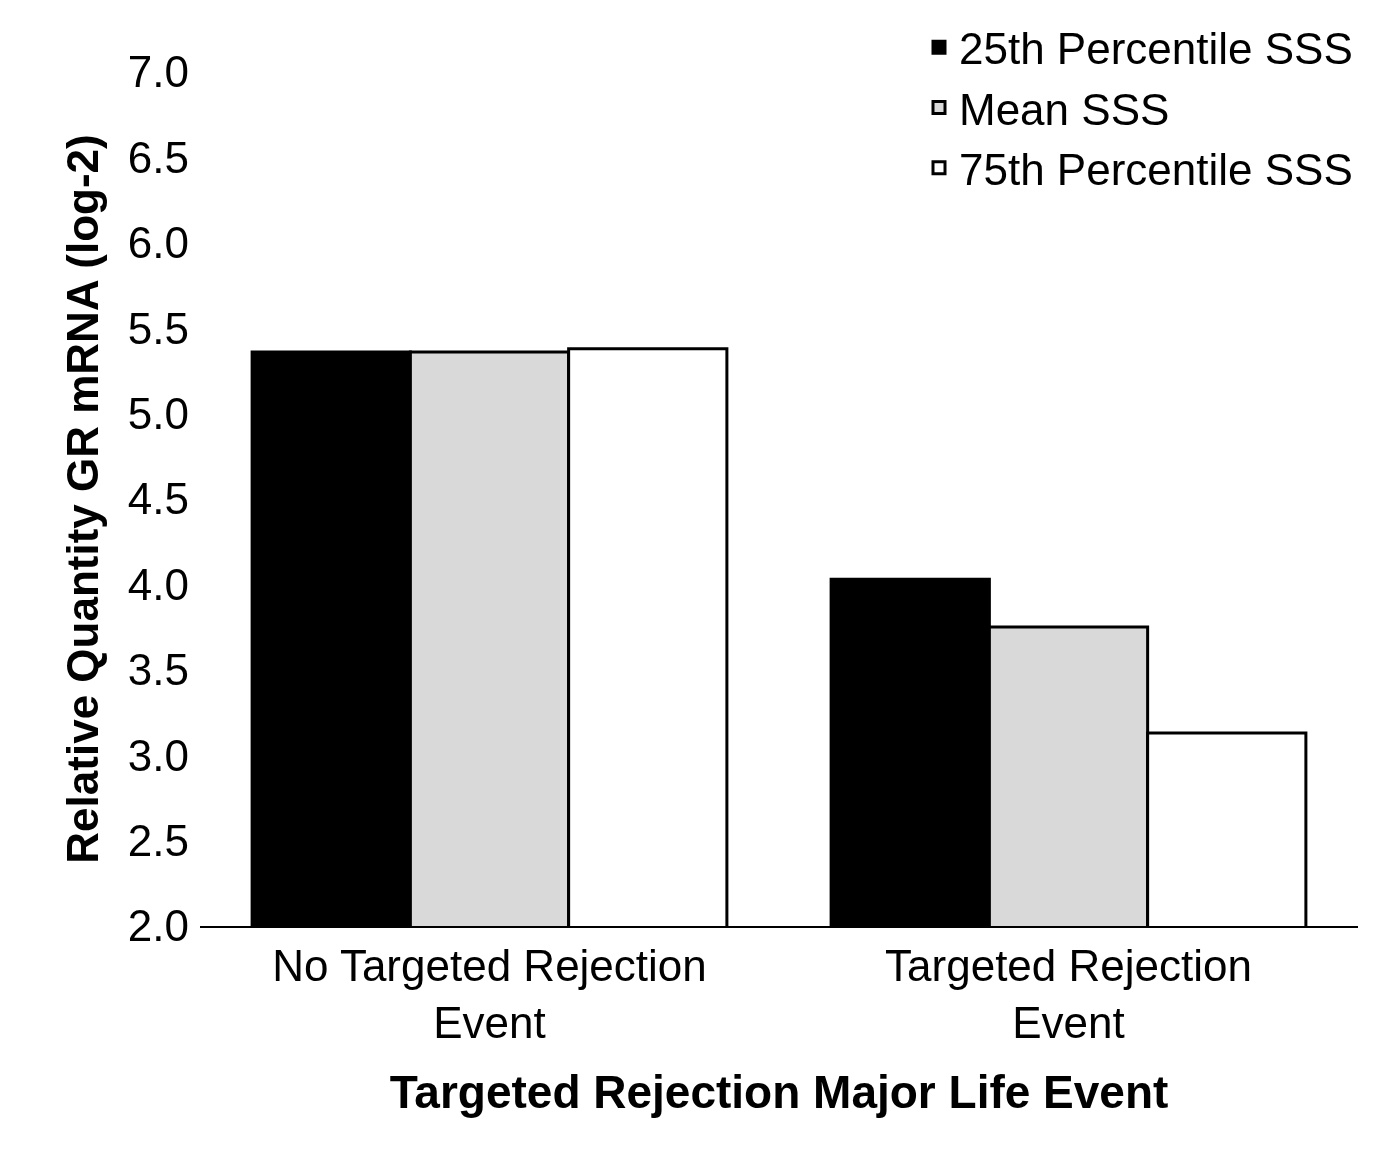 The image size is (1378, 1171). I want to click on y-tick-label: 3.0, so click(158, 755).